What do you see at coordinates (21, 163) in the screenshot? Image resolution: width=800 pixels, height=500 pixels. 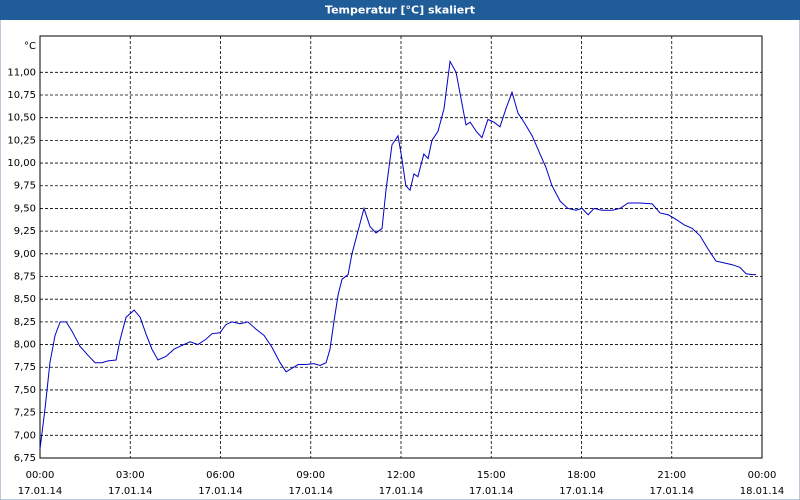 I see `y-tick-label: 10,00` at bounding box center [21, 163].